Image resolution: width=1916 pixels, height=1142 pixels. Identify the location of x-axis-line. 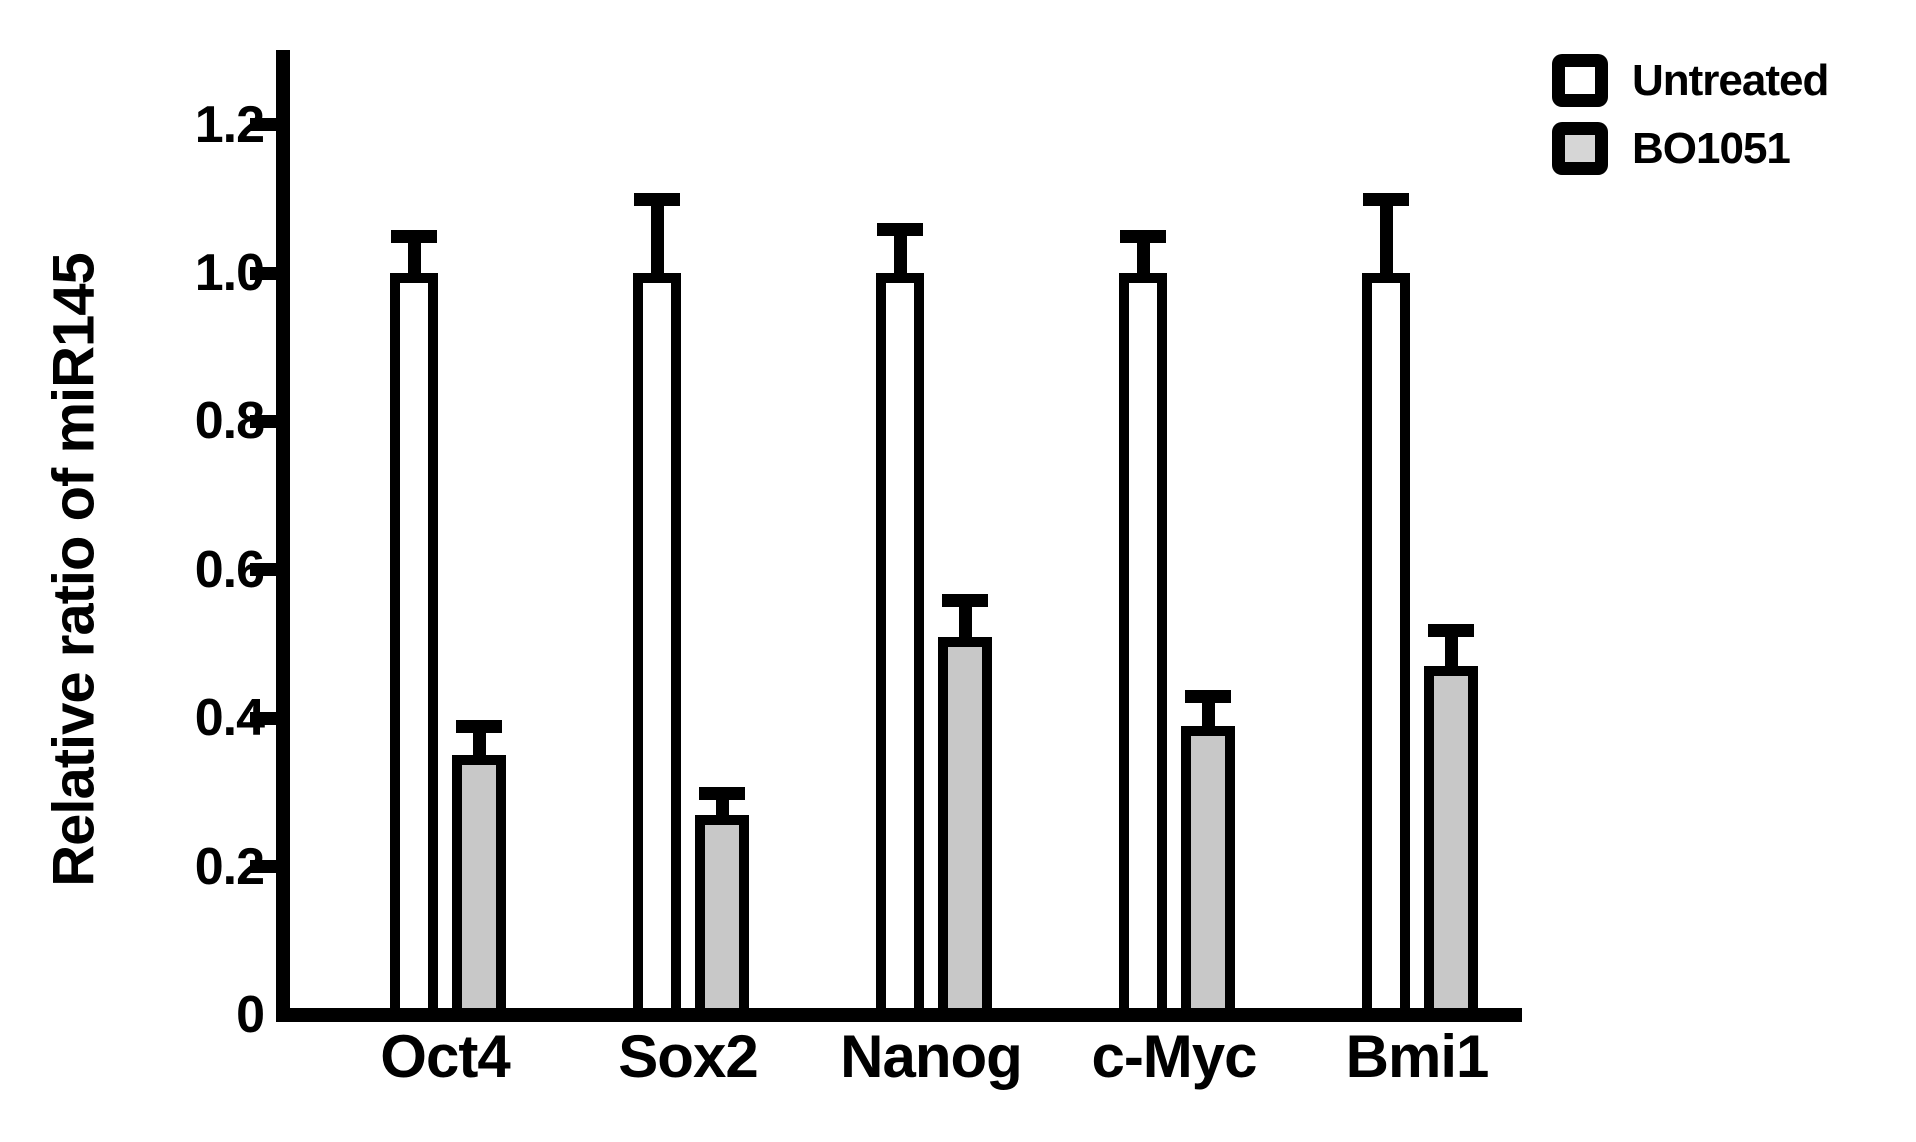
(899, 1015).